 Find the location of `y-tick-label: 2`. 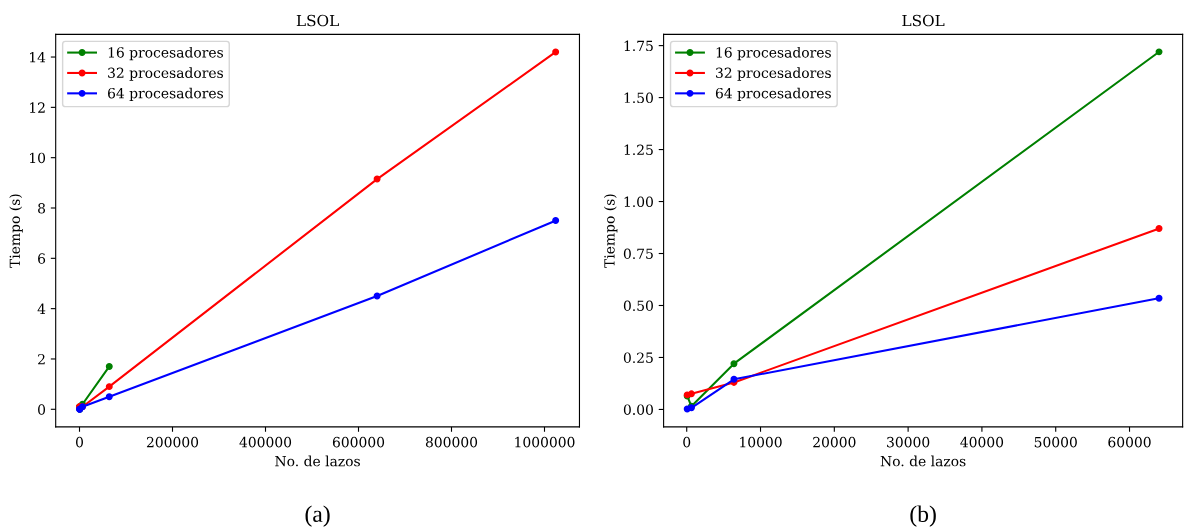

y-tick-label: 2 is located at coordinates (41, 359).